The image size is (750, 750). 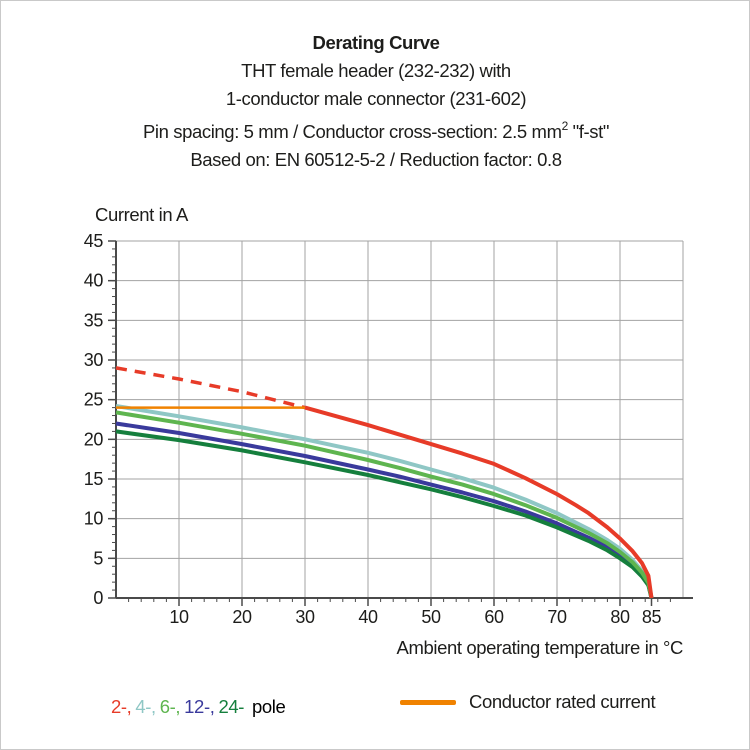 I want to click on legend-rated-current: Conductor rated current, so click(x=528, y=702).